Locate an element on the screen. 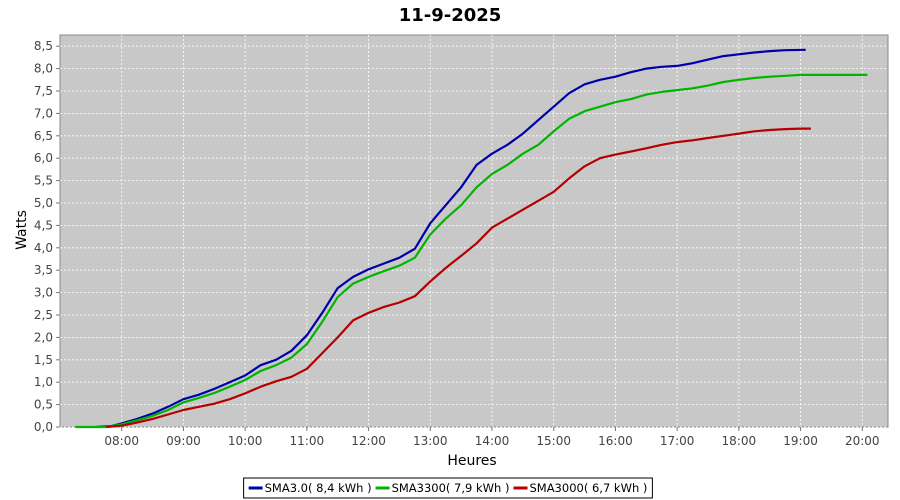 Image resolution: width=900 pixels, height=500 pixels. y-tick-label: 6,0 is located at coordinates (43, 158).